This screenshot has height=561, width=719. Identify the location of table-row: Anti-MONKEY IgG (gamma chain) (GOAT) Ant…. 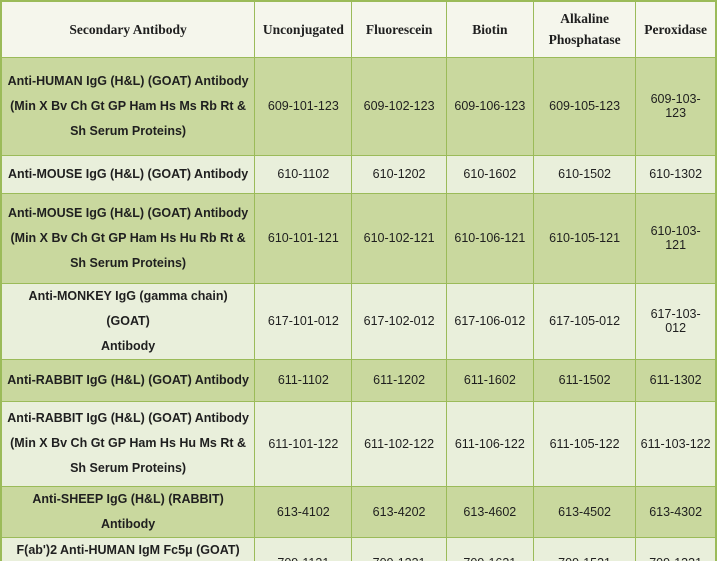
(358, 321).